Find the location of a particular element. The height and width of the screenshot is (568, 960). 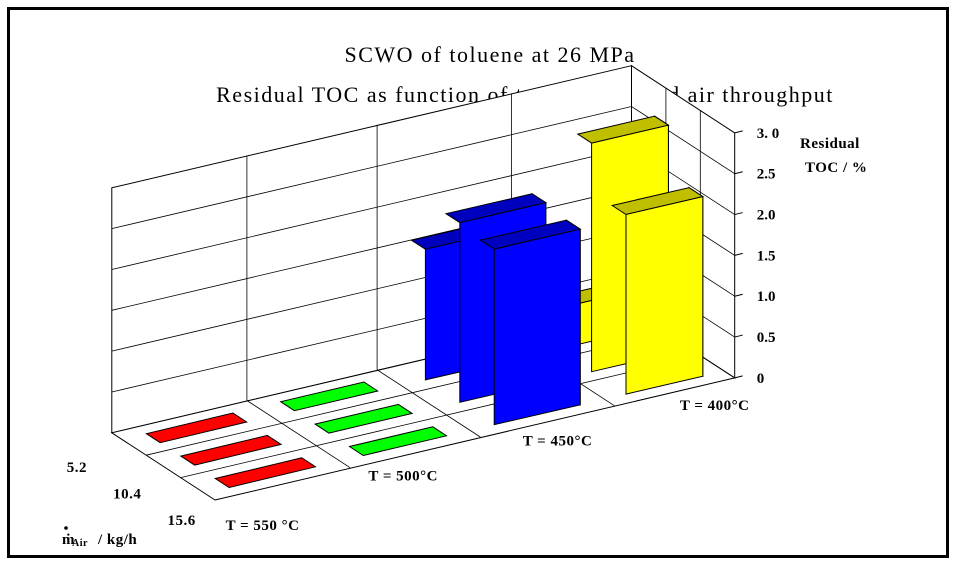

air-tick-label: 5.2 is located at coordinates (77, 468).